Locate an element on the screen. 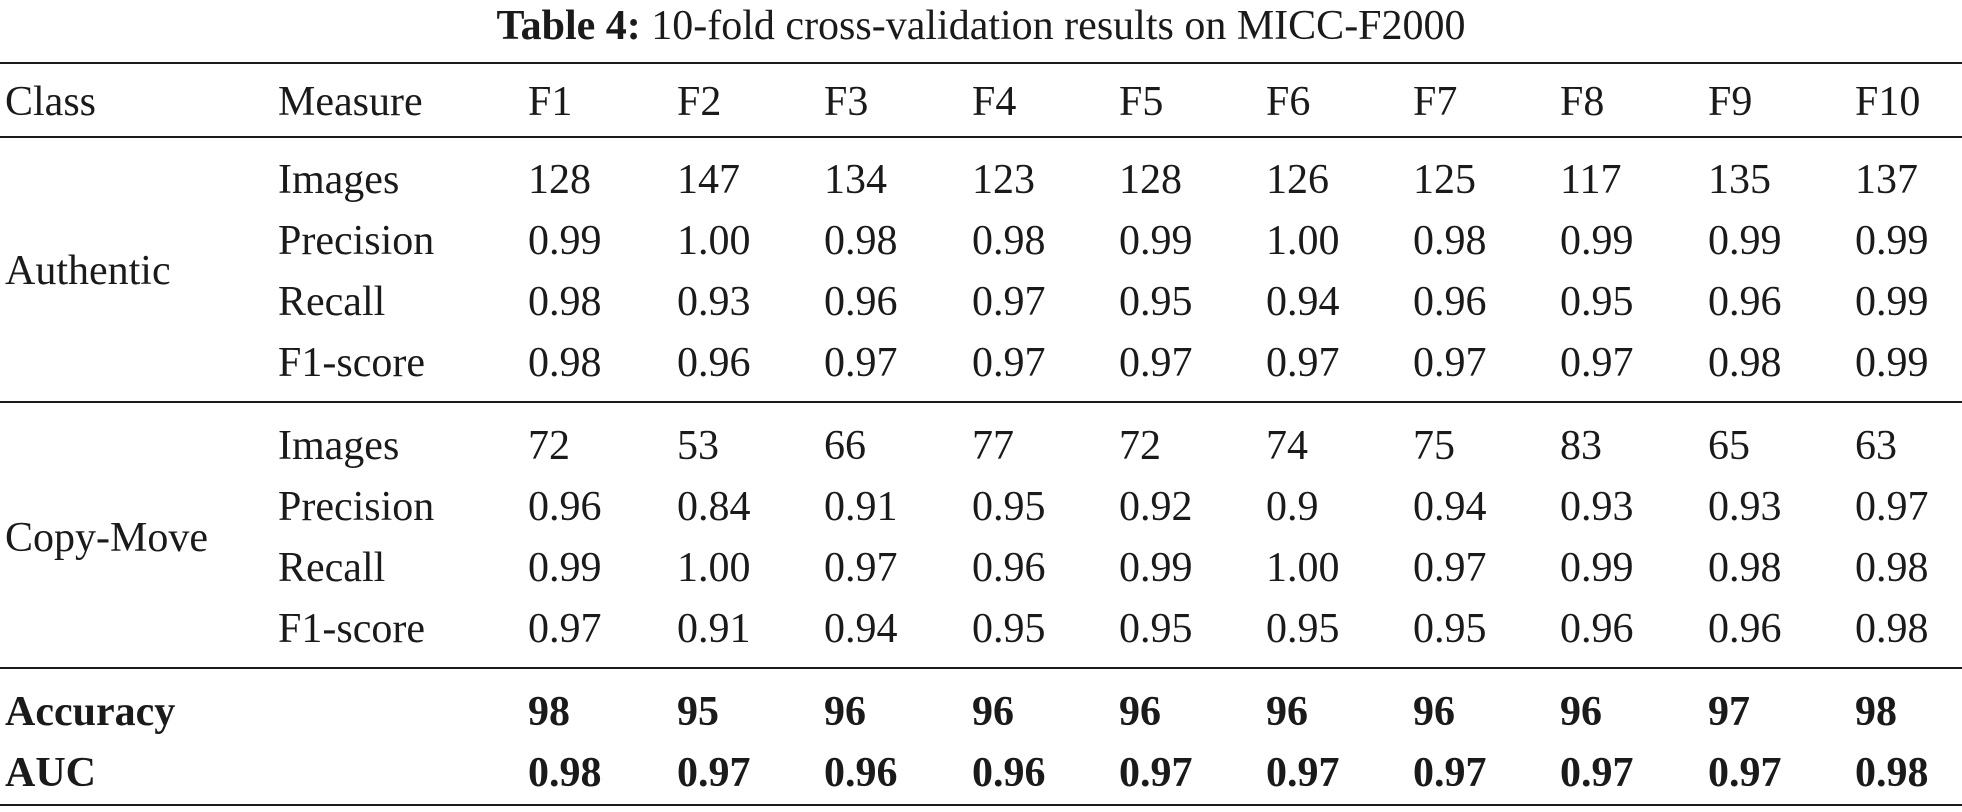  header-cell: F8 is located at coordinates (1582, 102).